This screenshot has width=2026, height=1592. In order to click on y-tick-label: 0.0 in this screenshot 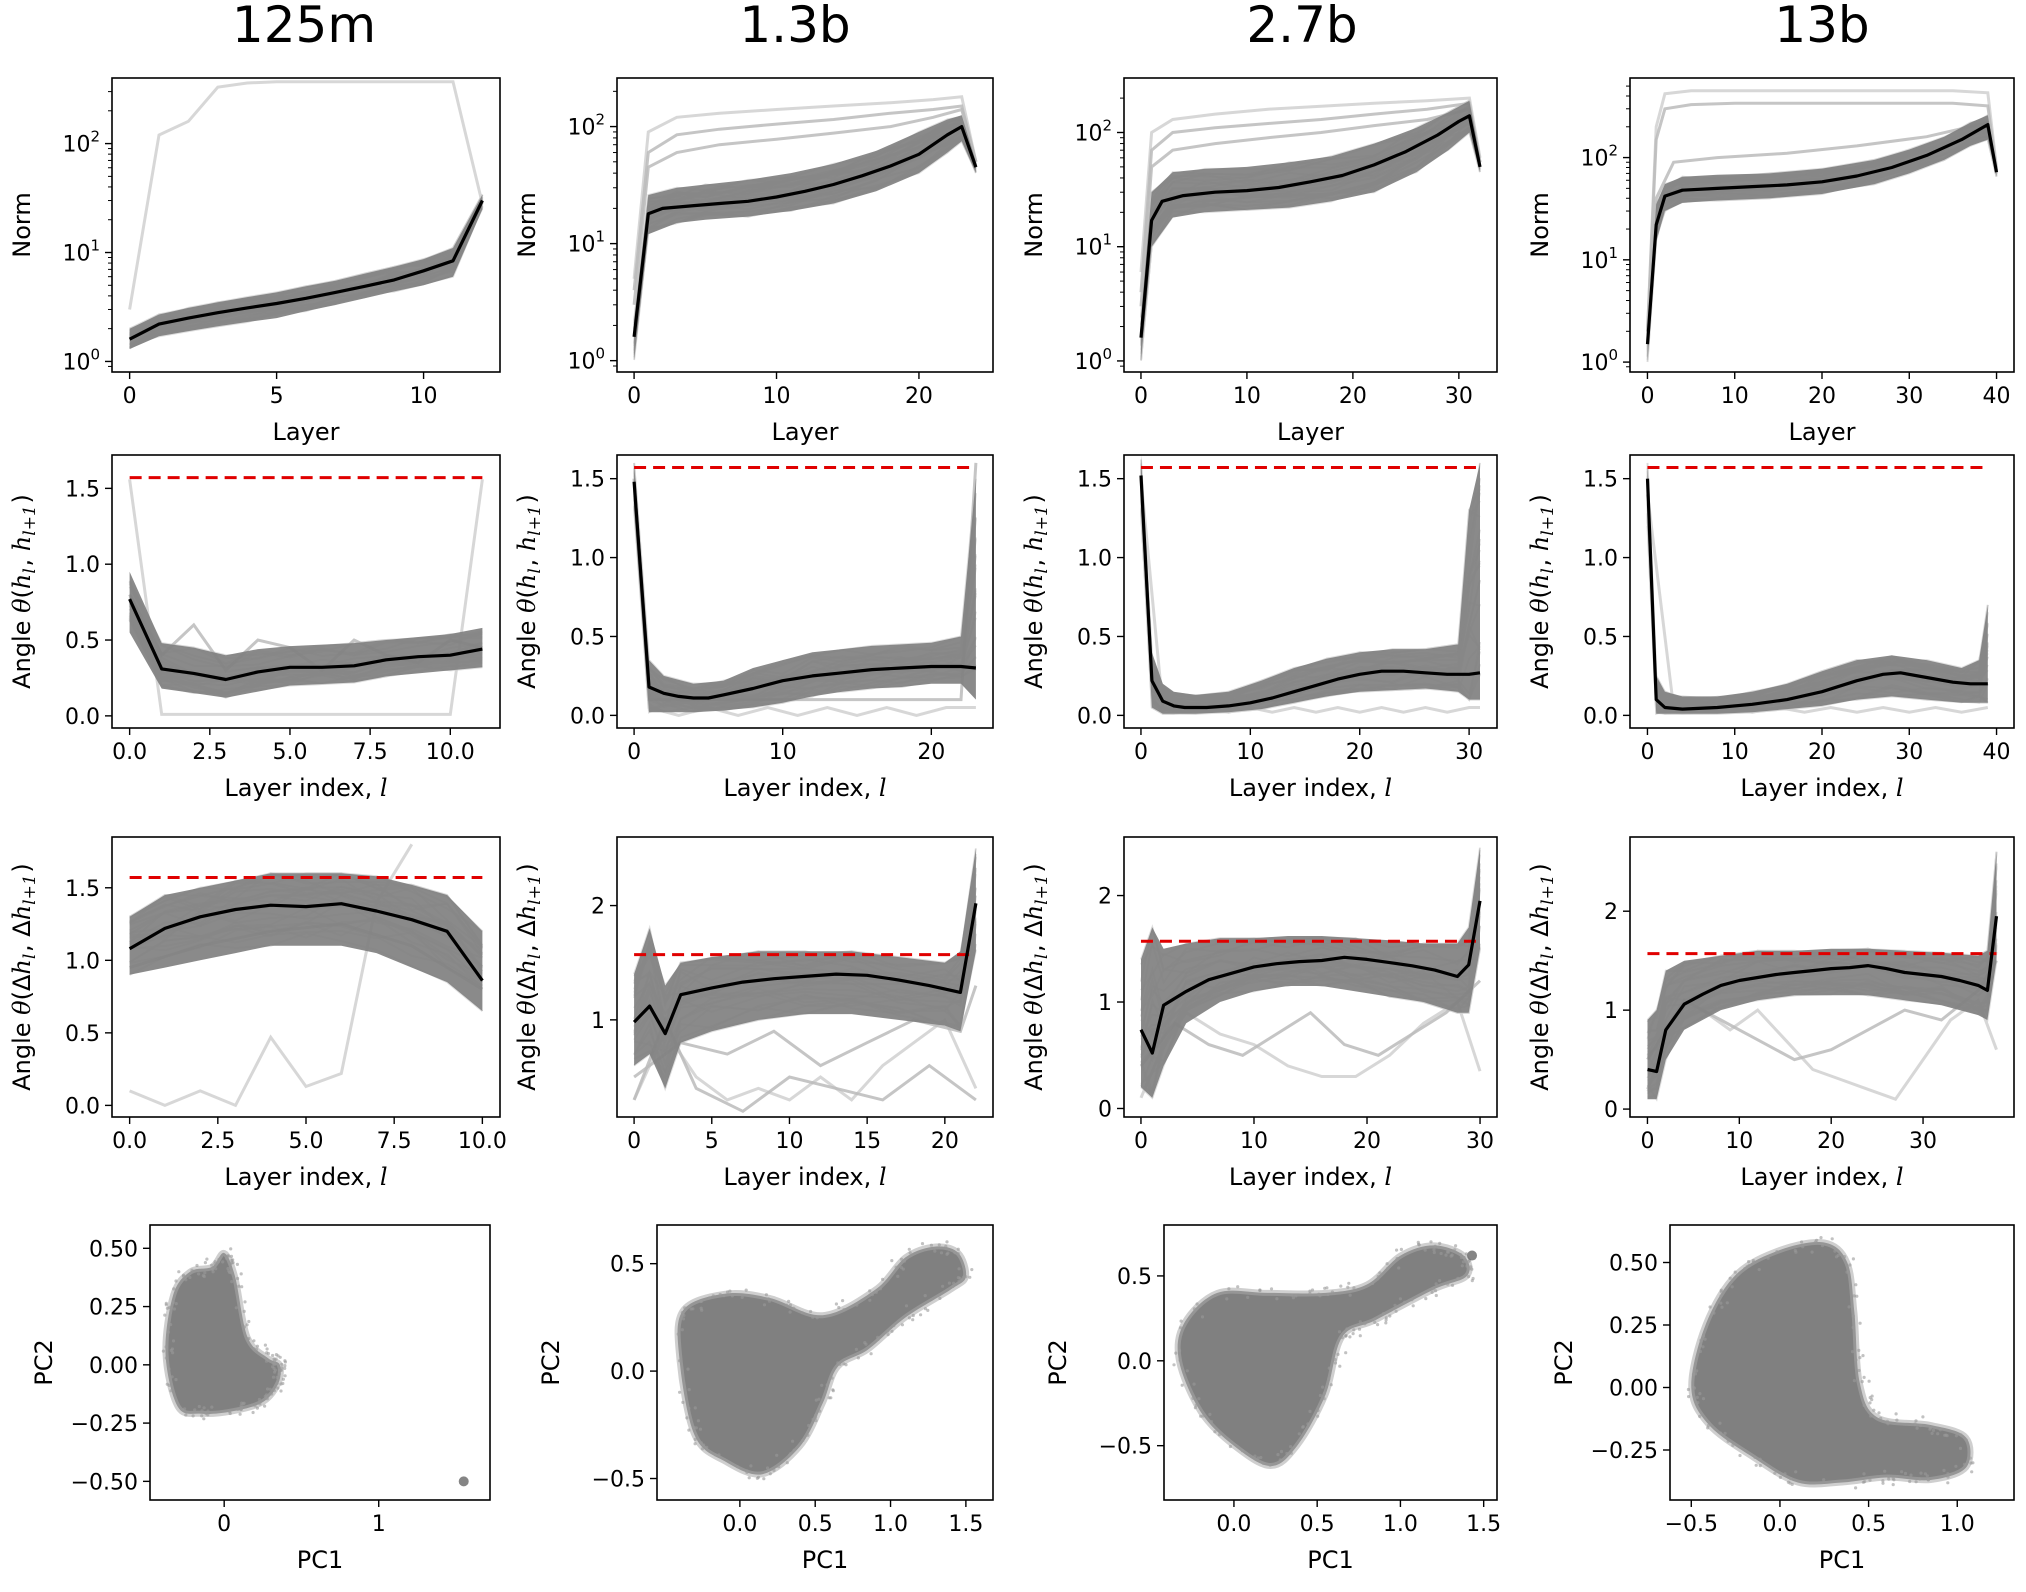, I will do `click(82, 717)`.